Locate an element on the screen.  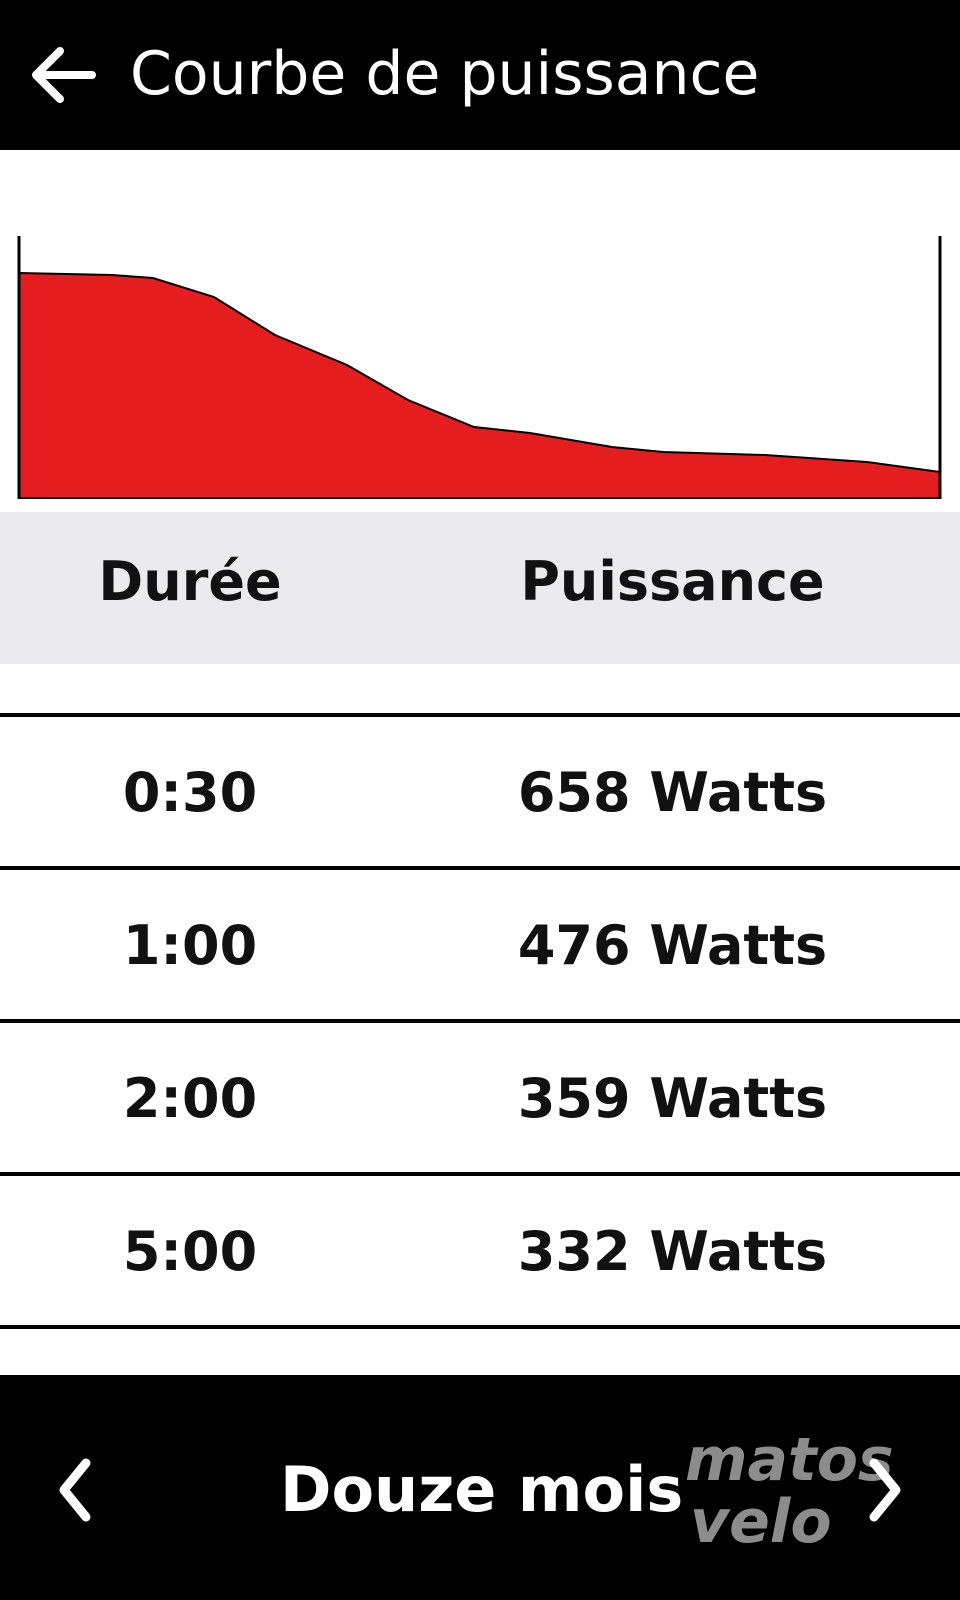
power-value: 476 Watts is located at coordinates (672, 945).